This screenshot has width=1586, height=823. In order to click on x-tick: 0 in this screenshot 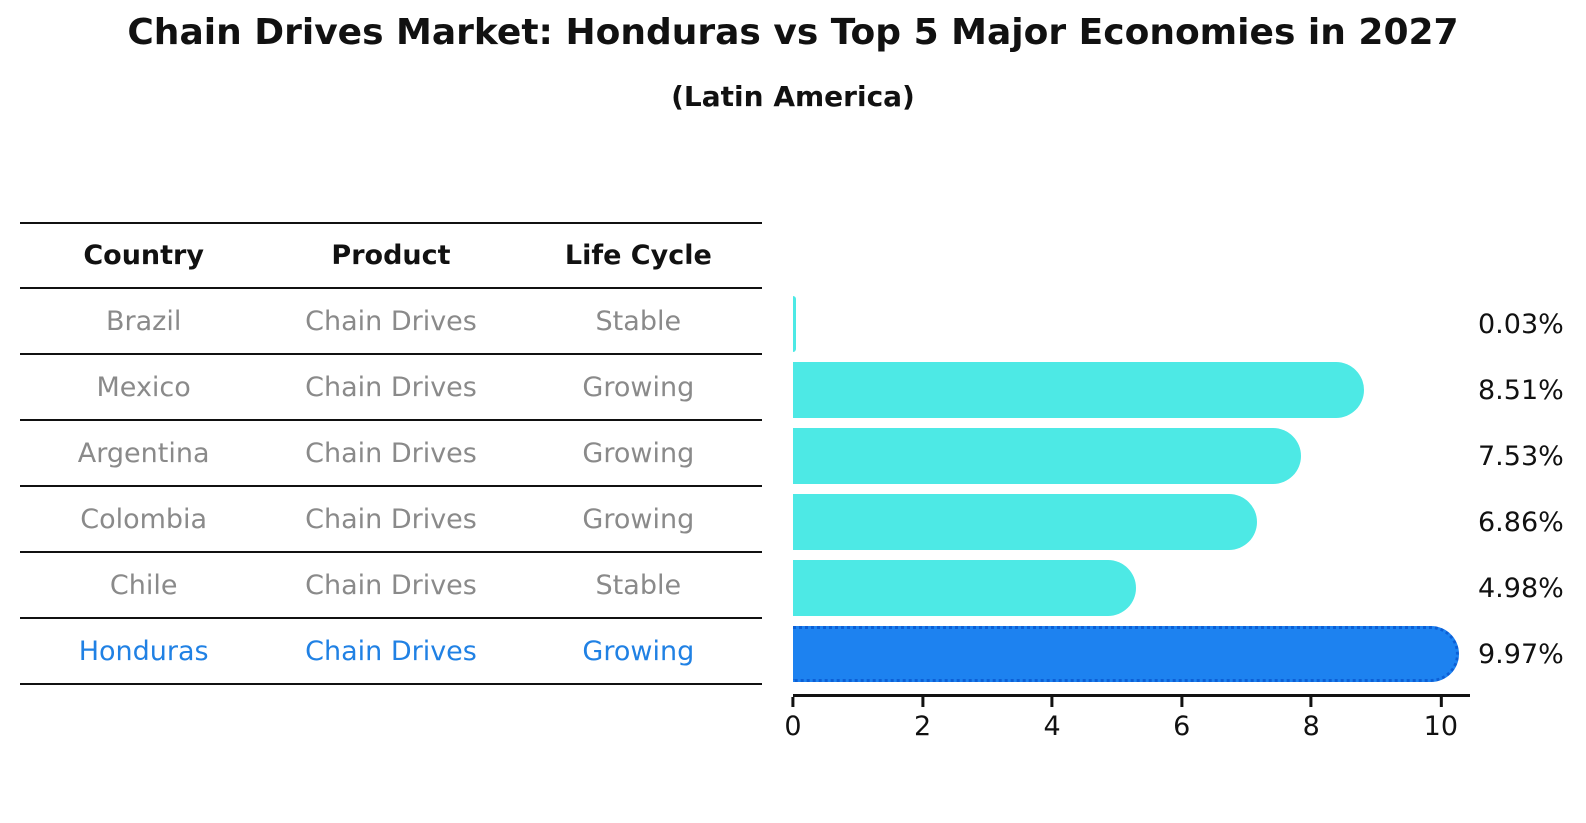, I will do `click(793, 719)`.